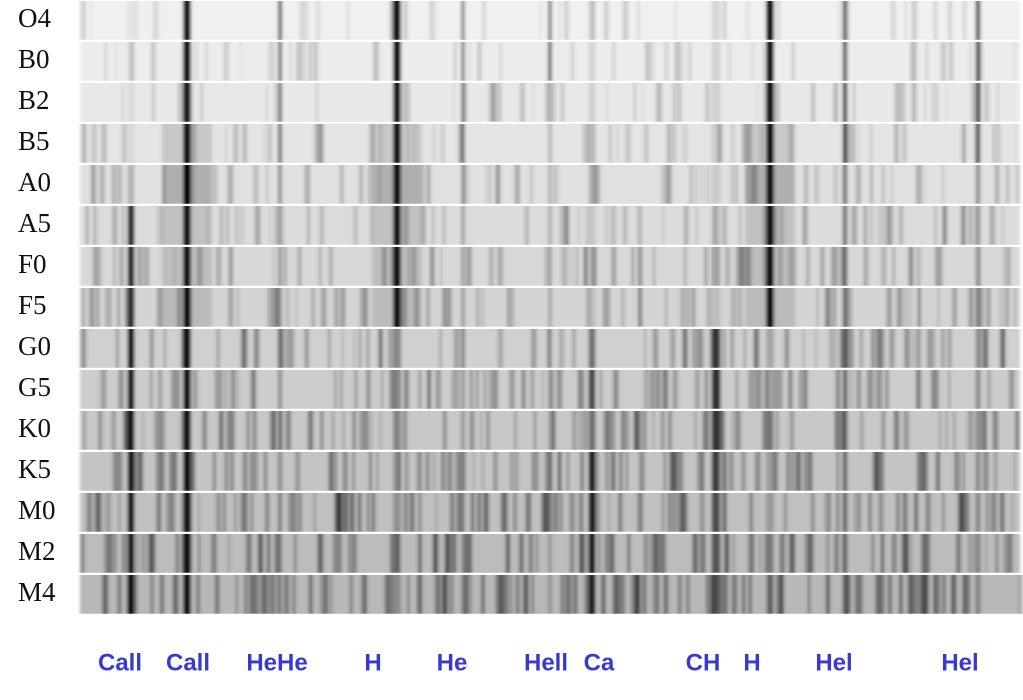 The image size is (1023, 700). What do you see at coordinates (751, 662) in the screenshot?
I see `line-label: H` at bounding box center [751, 662].